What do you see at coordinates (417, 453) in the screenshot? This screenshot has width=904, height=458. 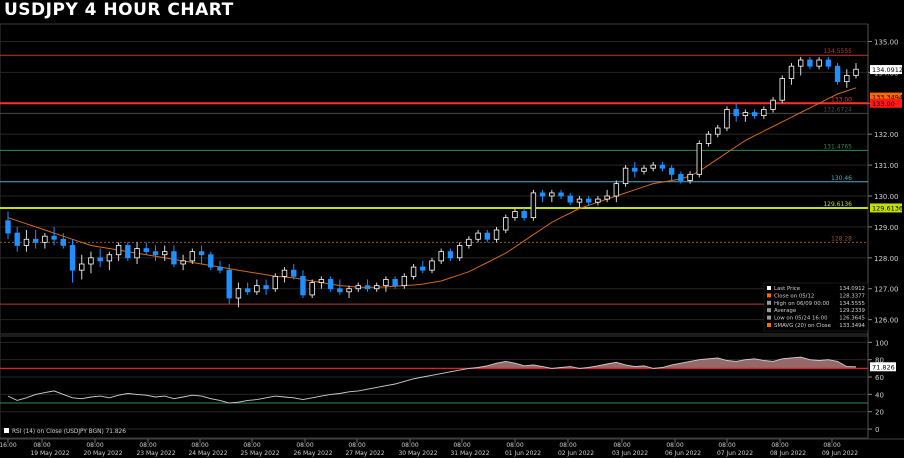 I see `time-date-label: 30 May 2022` at bounding box center [417, 453].